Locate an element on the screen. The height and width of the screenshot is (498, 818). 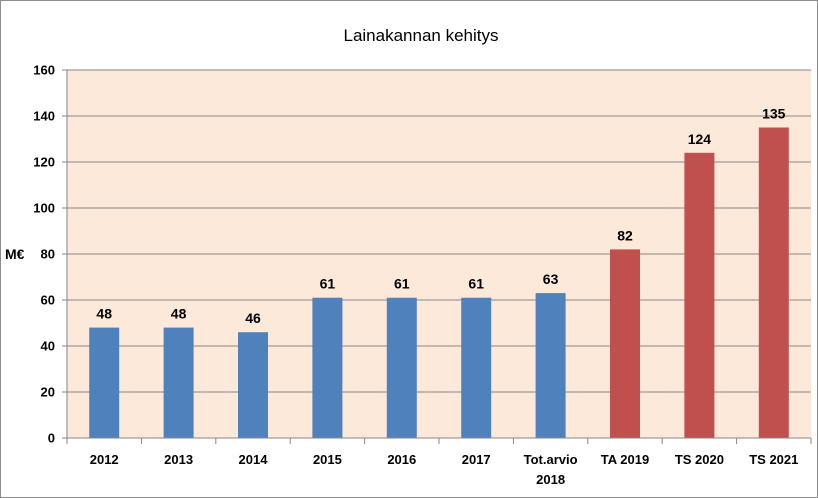
y-tick-label: 60 is located at coordinates (48, 300).